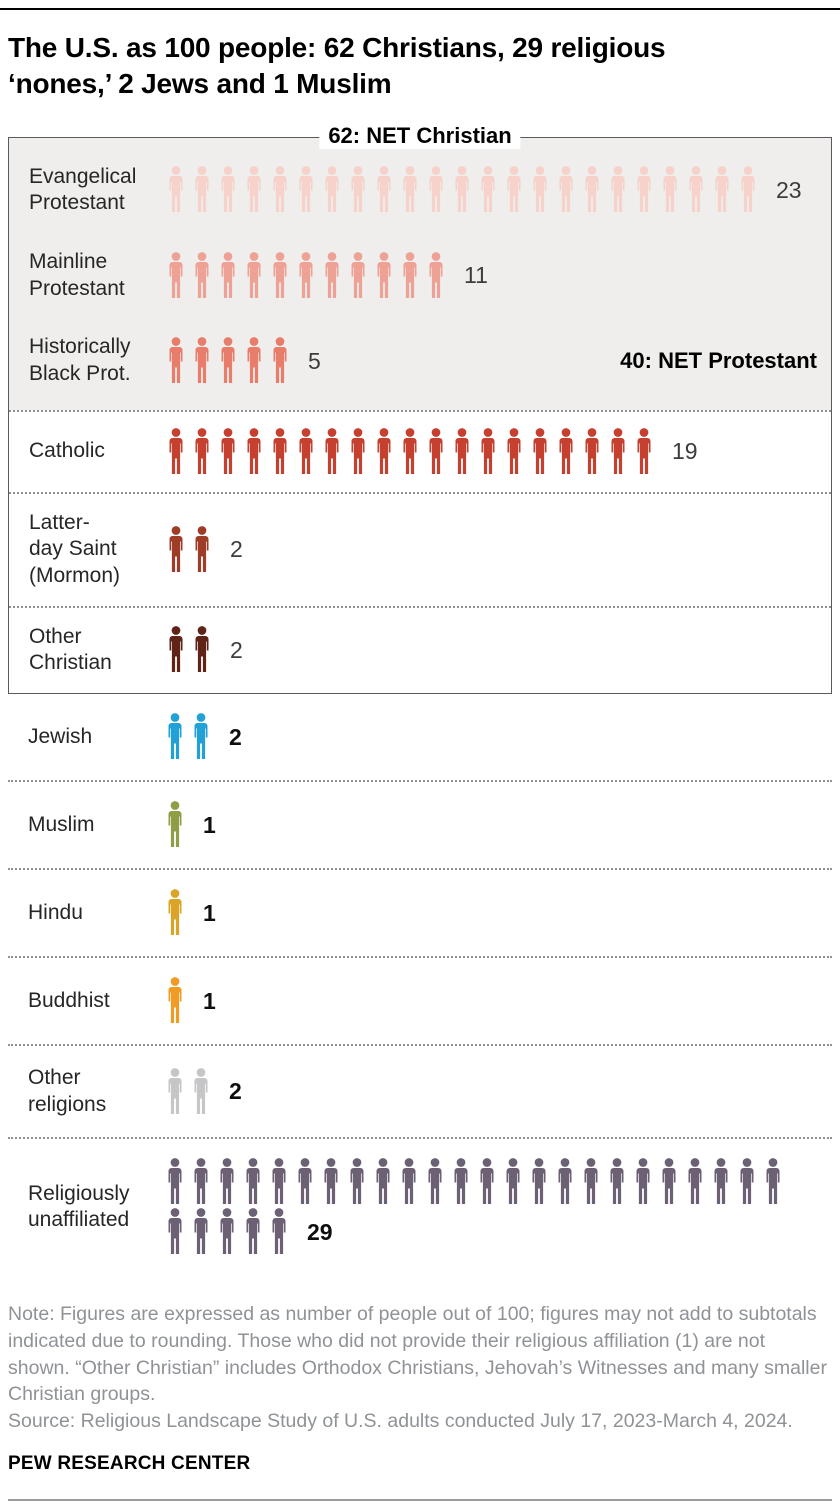 The width and height of the screenshot is (840, 1511). Describe the element at coordinates (491, 1001) in the screenshot. I see `icon-row-buddhist: 1` at that location.